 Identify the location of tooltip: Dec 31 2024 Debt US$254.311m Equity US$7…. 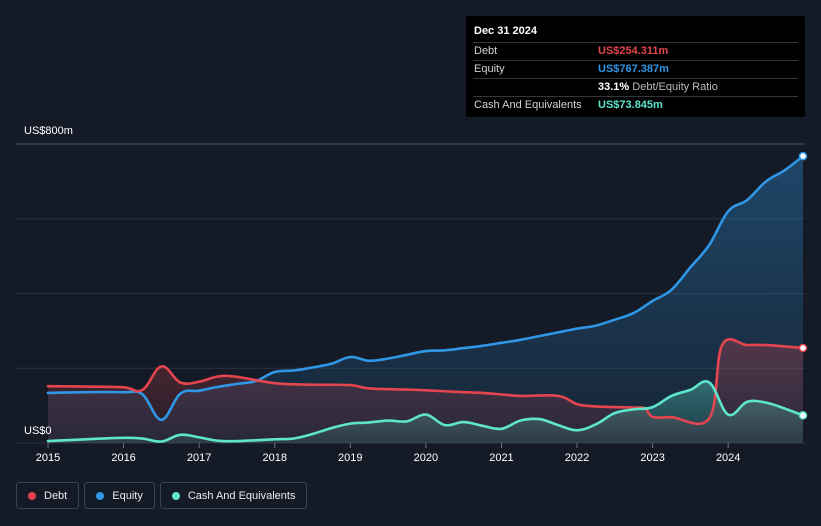
(635, 66).